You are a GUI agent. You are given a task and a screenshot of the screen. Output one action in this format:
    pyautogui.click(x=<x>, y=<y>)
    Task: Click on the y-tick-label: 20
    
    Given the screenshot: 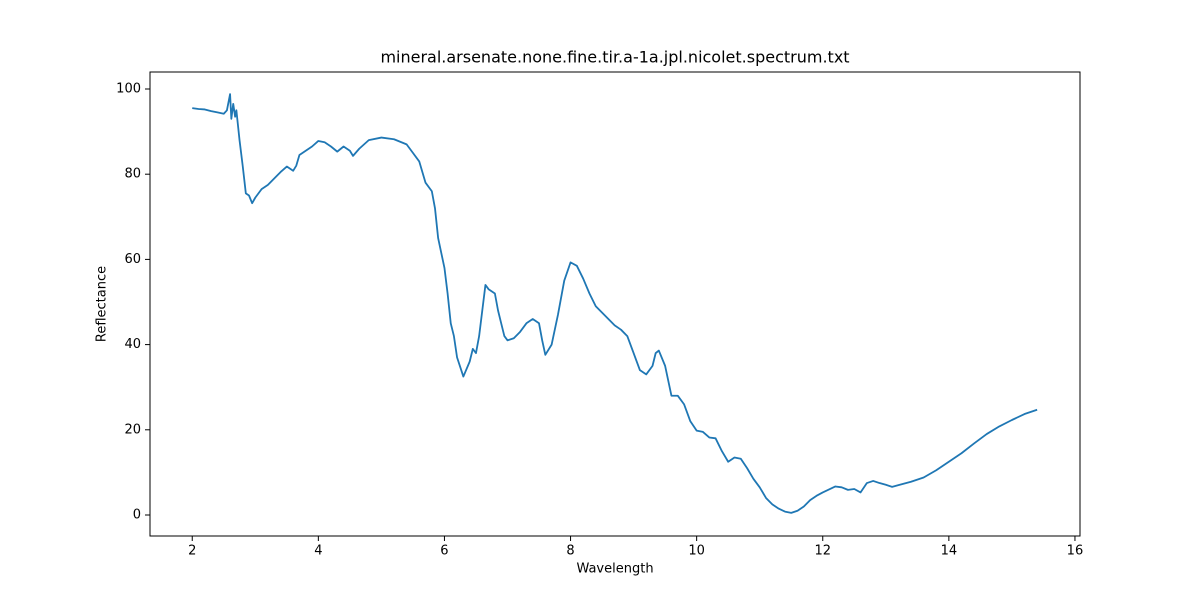 What is the action you would take?
    pyautogui.click(x=132, y=429)
    